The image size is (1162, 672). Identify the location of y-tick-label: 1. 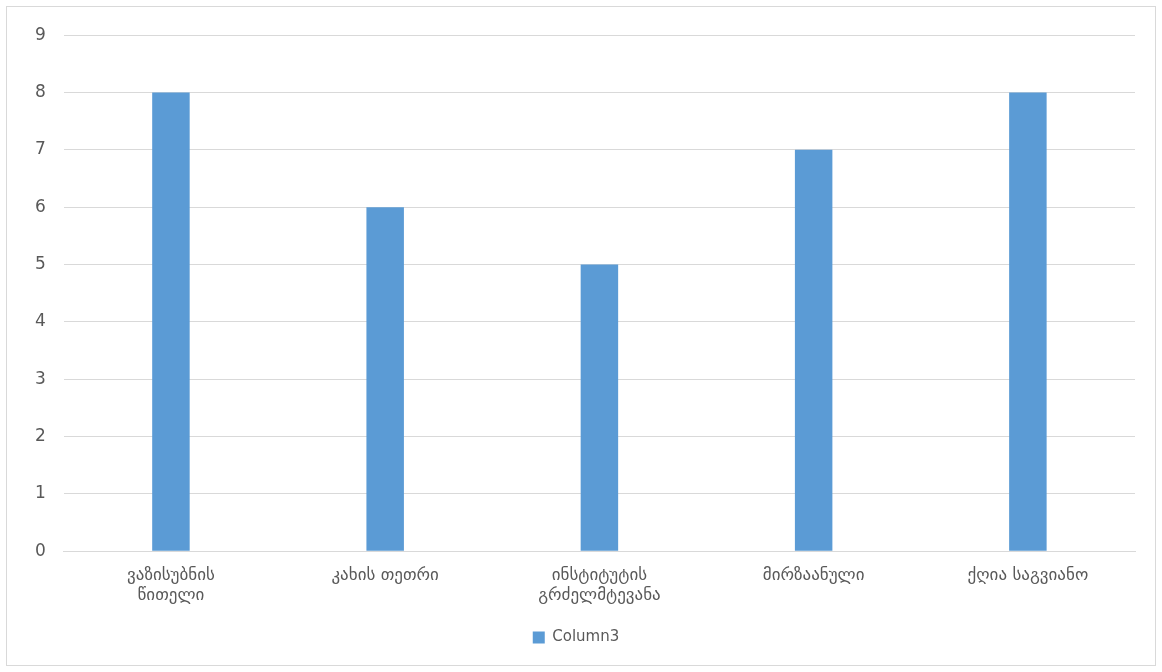
(40, 492).